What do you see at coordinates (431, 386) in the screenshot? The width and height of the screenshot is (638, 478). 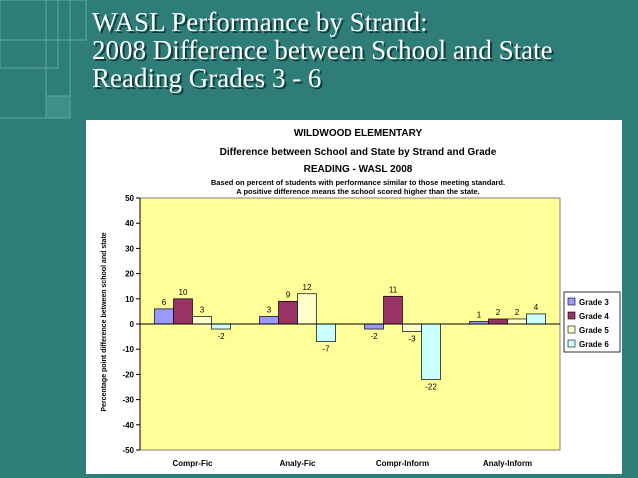 I see `data-label: -22` at bounding box center [431, 386].